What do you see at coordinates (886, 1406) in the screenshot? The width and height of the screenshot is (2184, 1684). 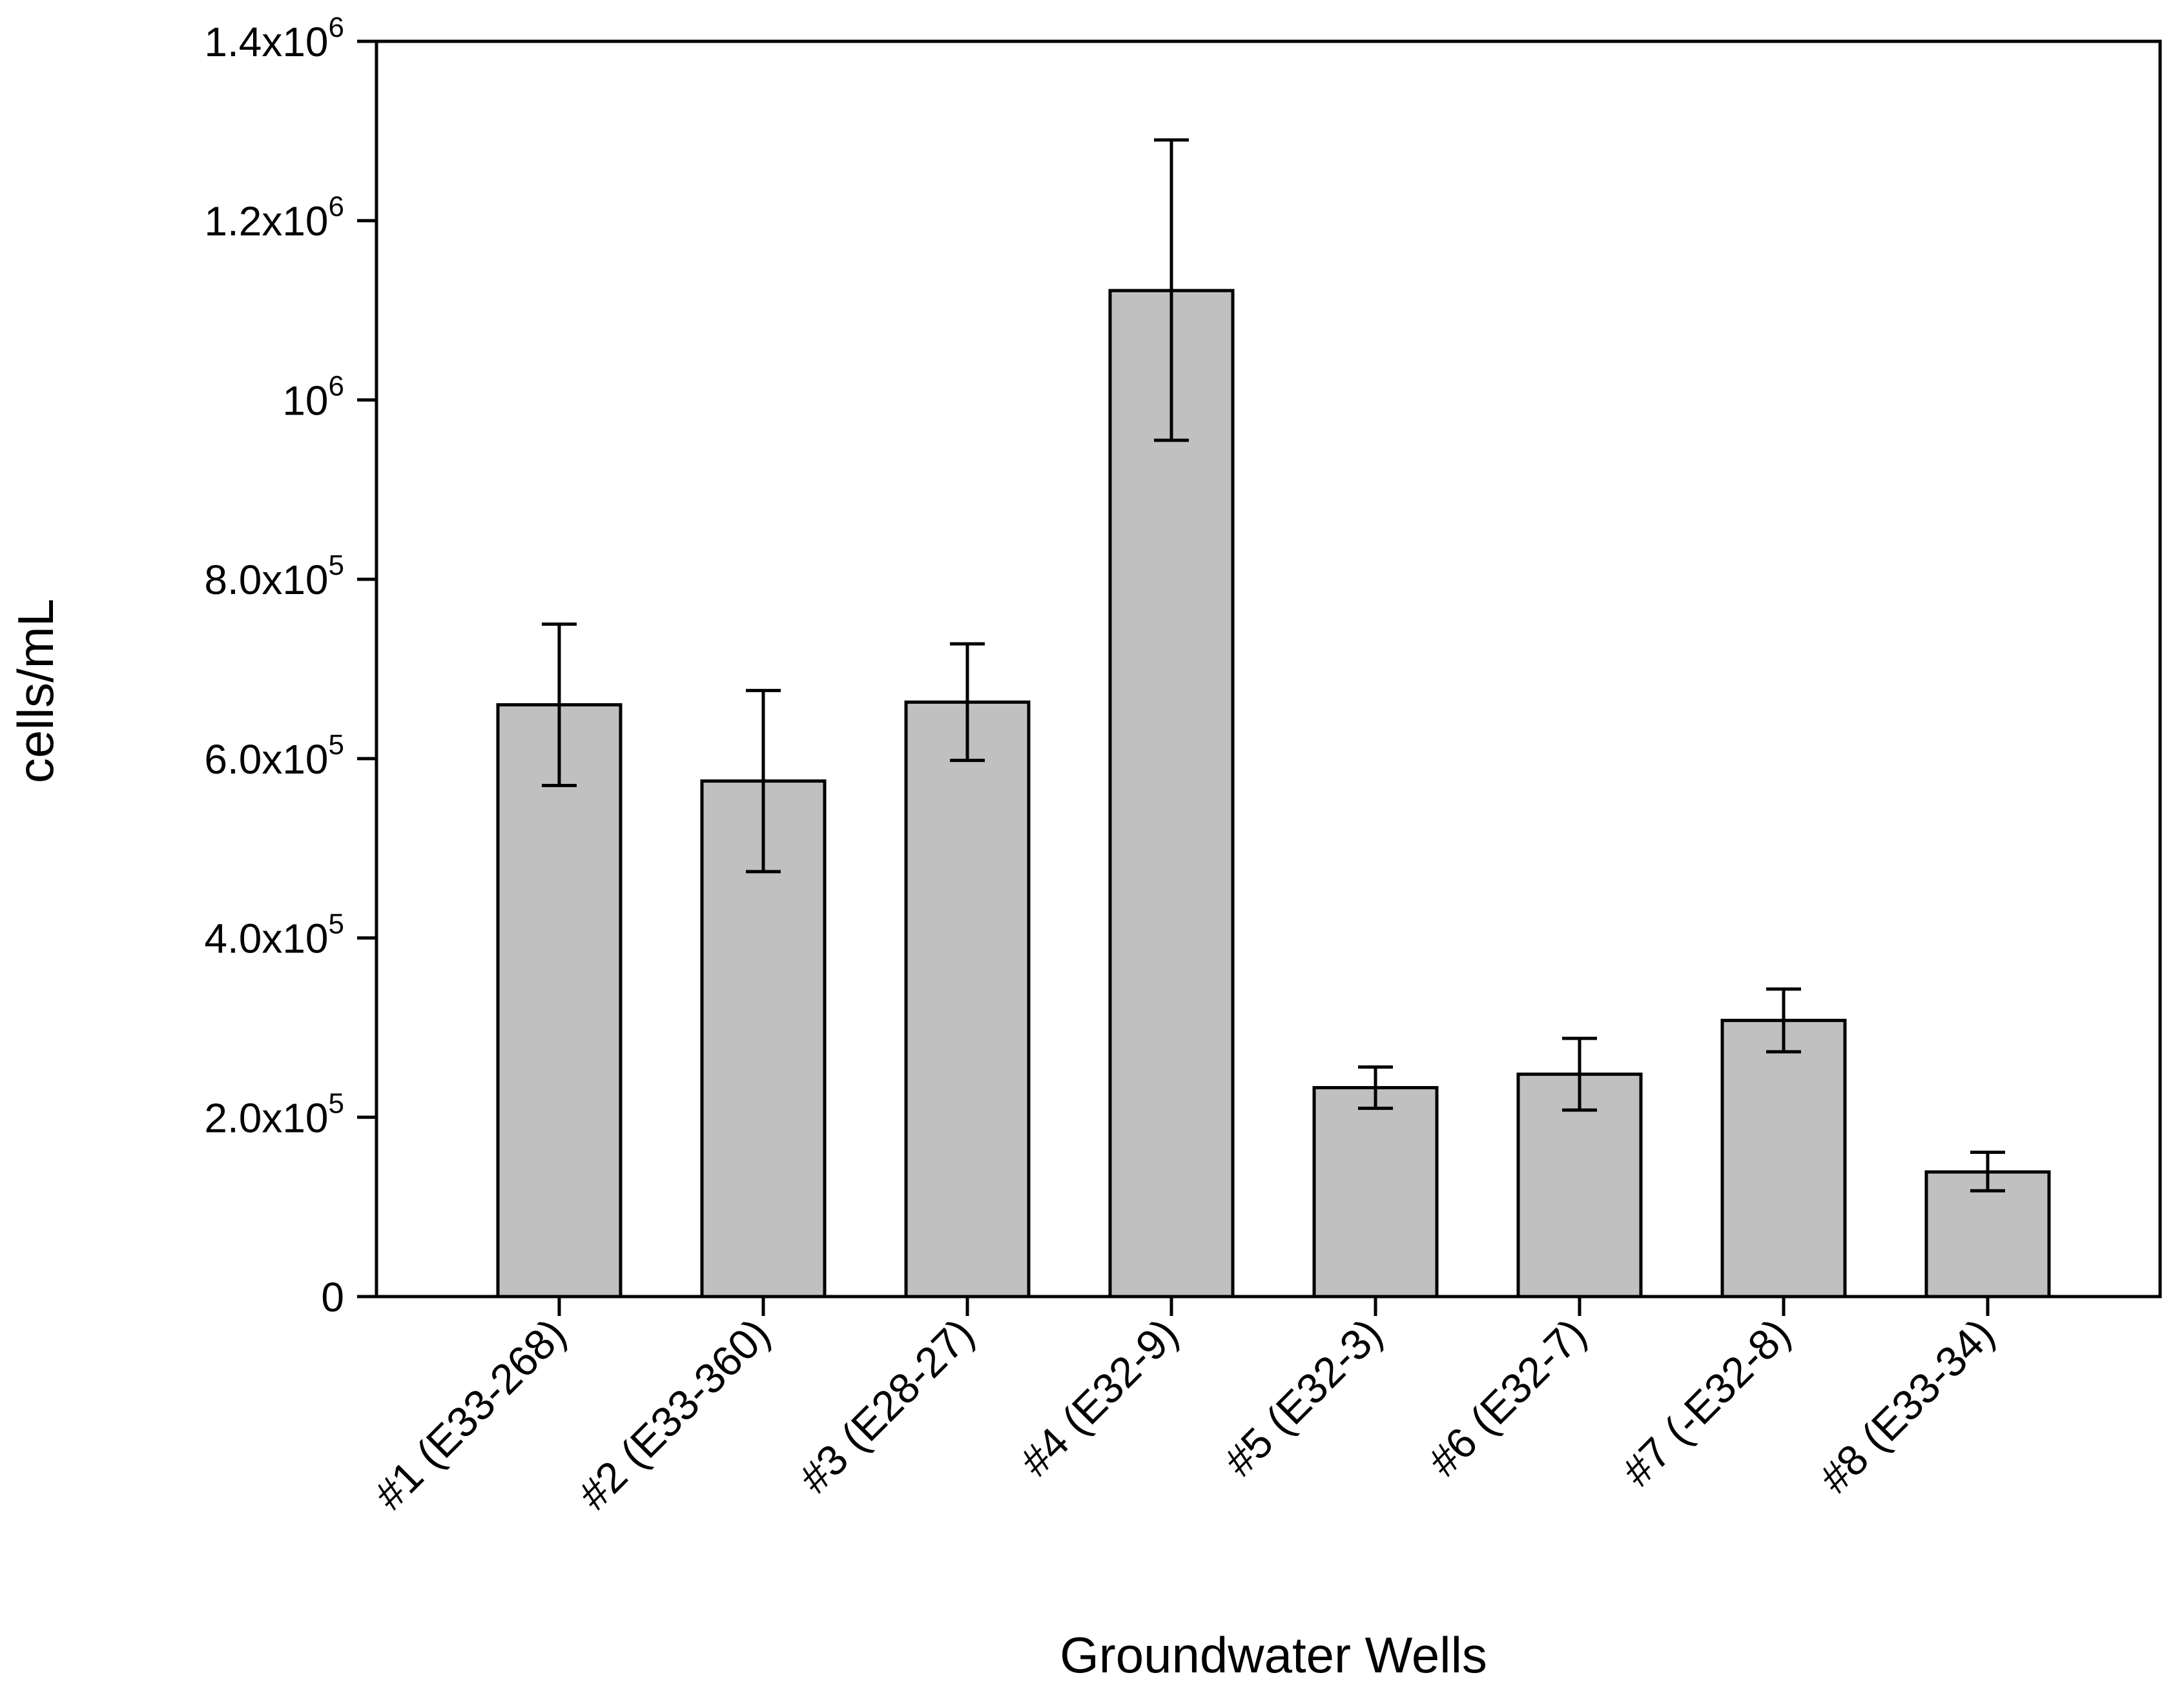 I see `x-tick-label: #3 (E28-27)` at bounding box center [886, 1406].